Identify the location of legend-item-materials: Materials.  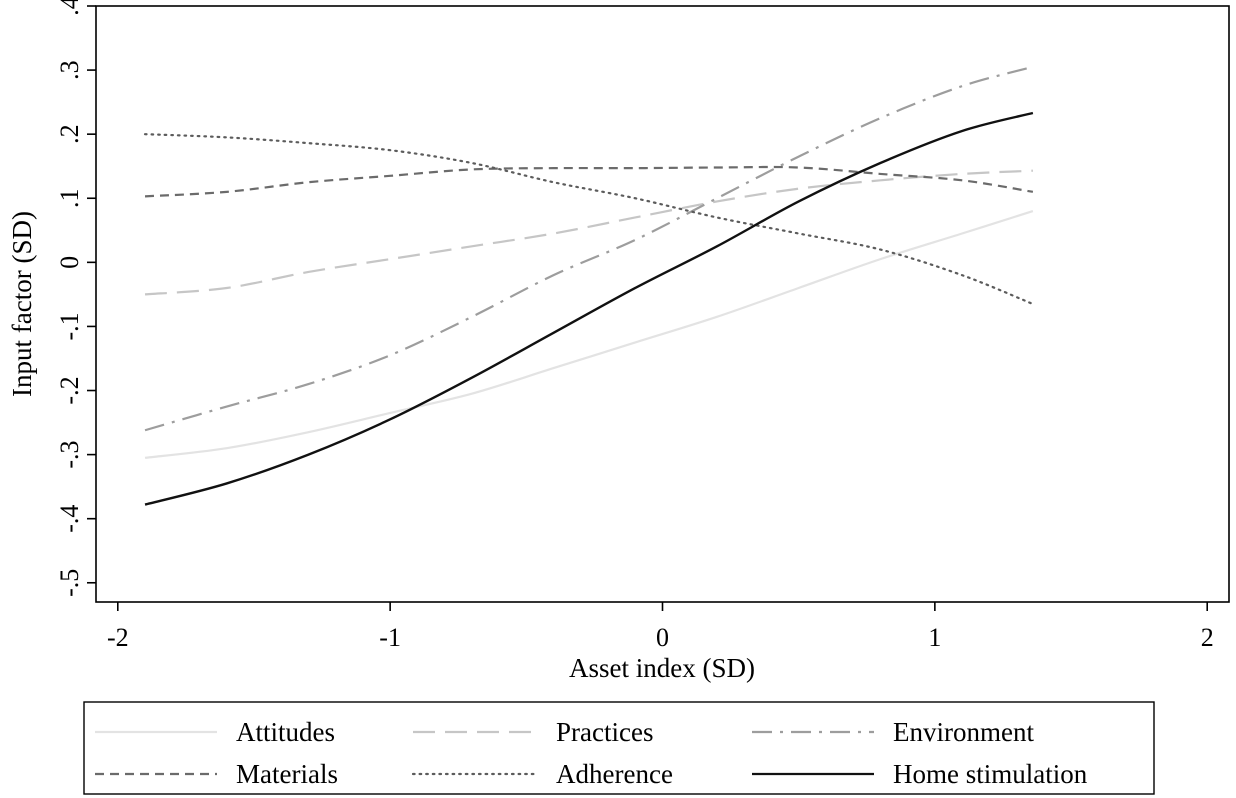
(216, 774).